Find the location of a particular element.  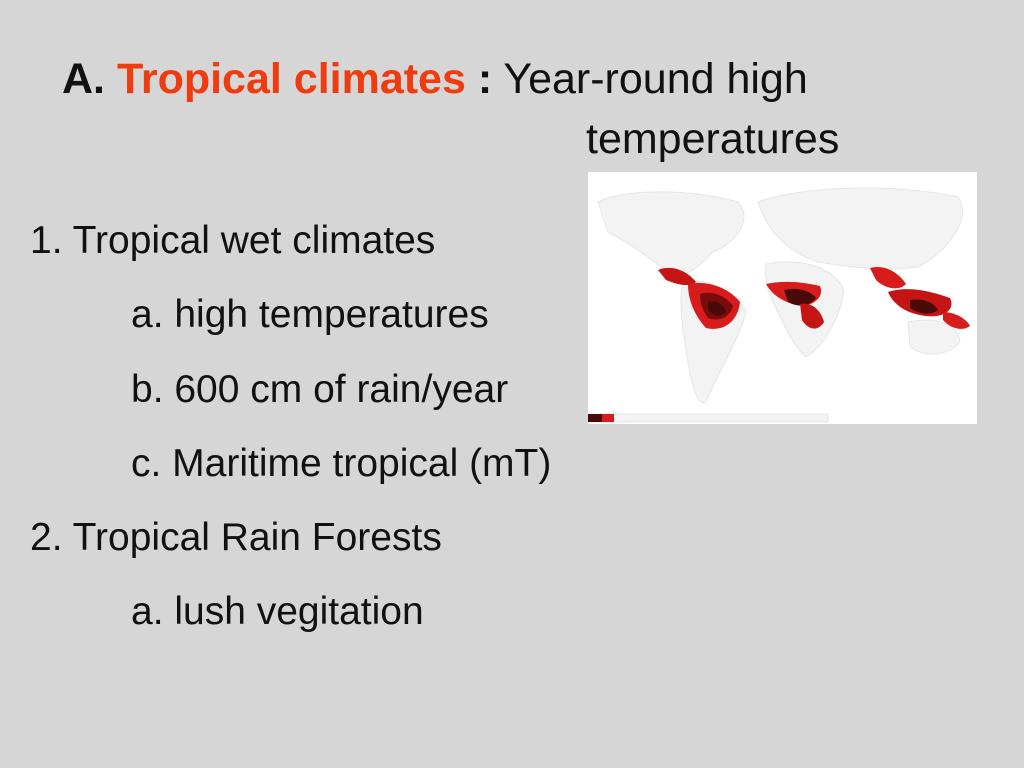

slide-title: A. Tropical climates : Year-round high is located at coordinates (532, 79).